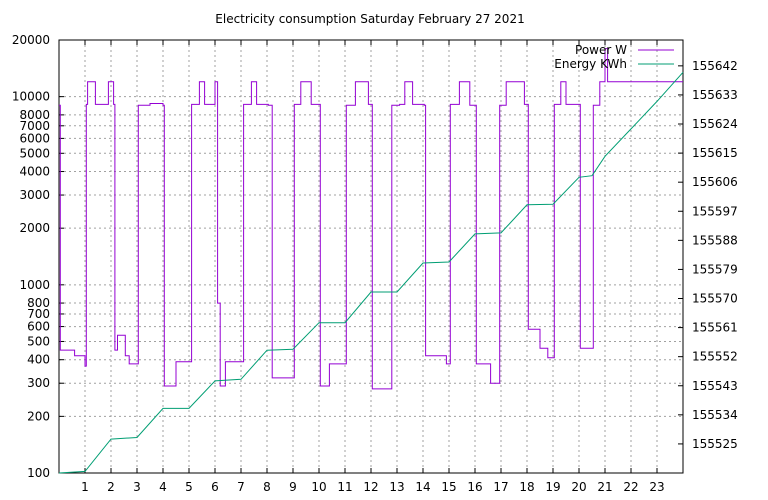 The image size is (768, 500). Describe the element at coordinates (34, 285) in the screenshot. I see `y-left-tick-label: 1000` at that location.